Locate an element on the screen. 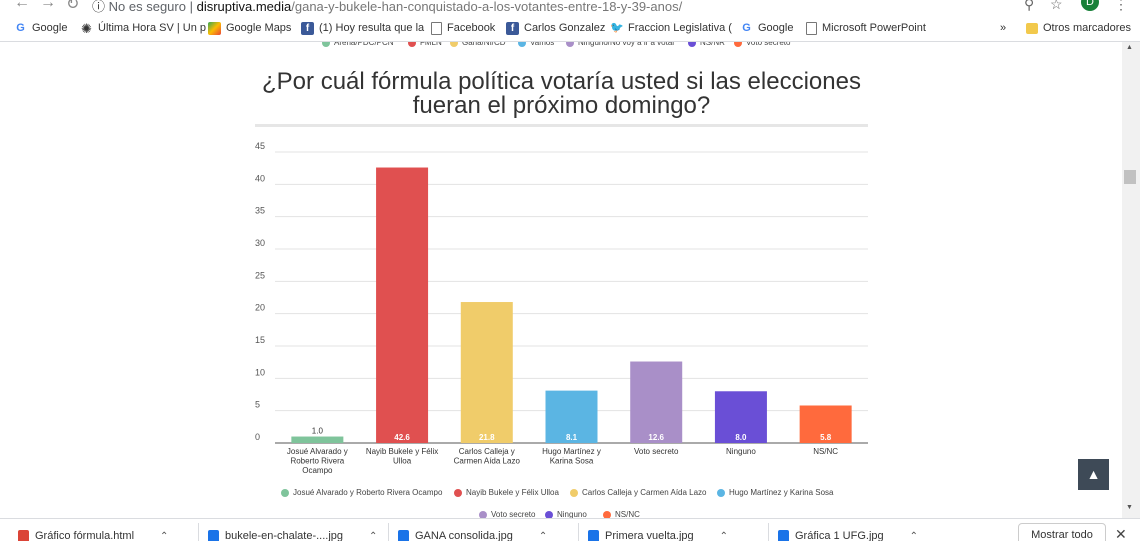 Image resolution: width=1140 pixels, height=541 pixels. legend-bottom-item: Josué Alvarado y Roberto Rivera Ocampo is located at coordinates (361, 492).